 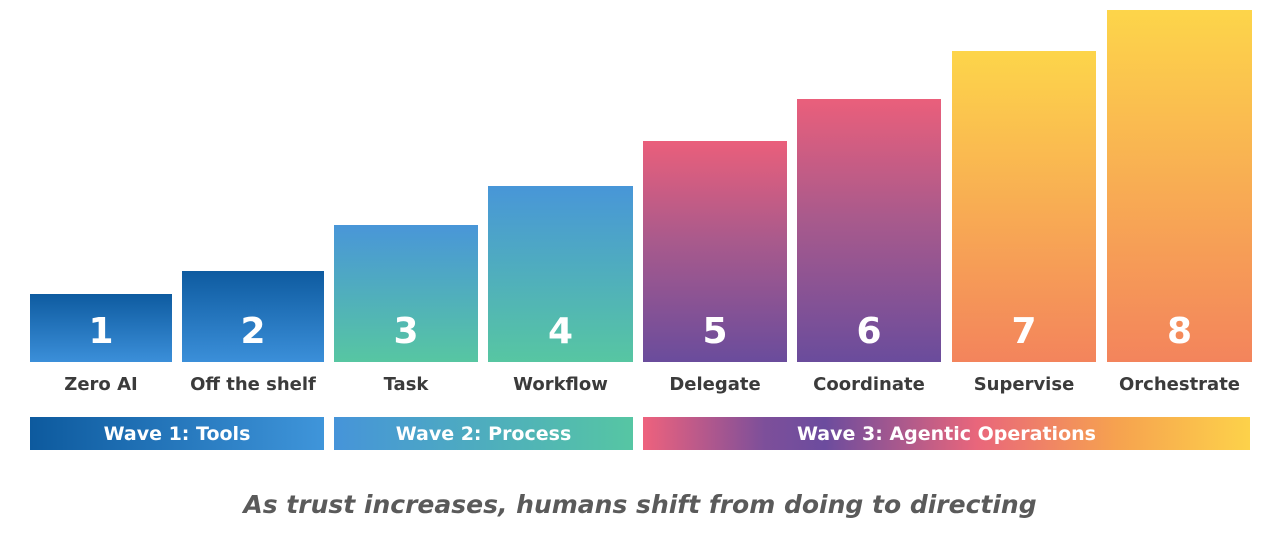 I want to click on wave-2-label: Wave 2: Process, so click(x=483, y=433).